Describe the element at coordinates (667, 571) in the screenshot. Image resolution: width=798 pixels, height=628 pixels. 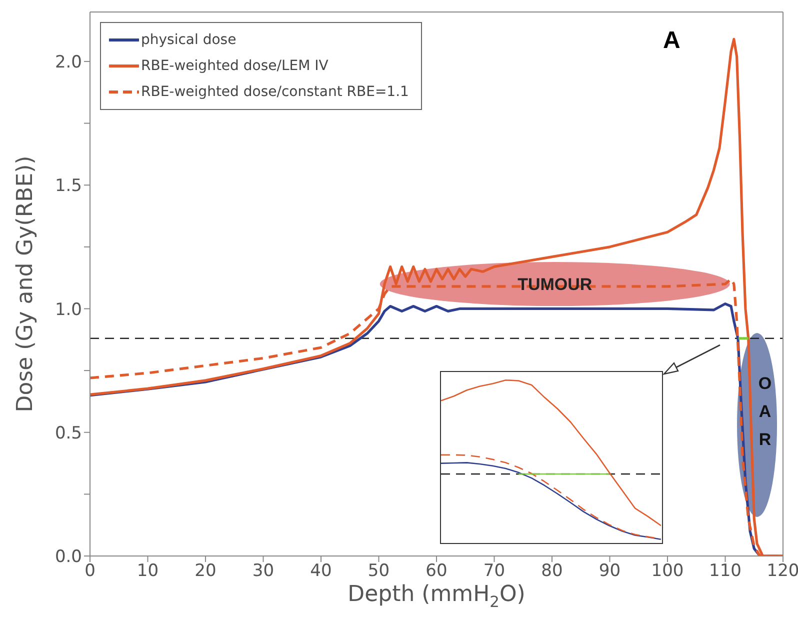
I see `x-tick-label: 100` at that location.